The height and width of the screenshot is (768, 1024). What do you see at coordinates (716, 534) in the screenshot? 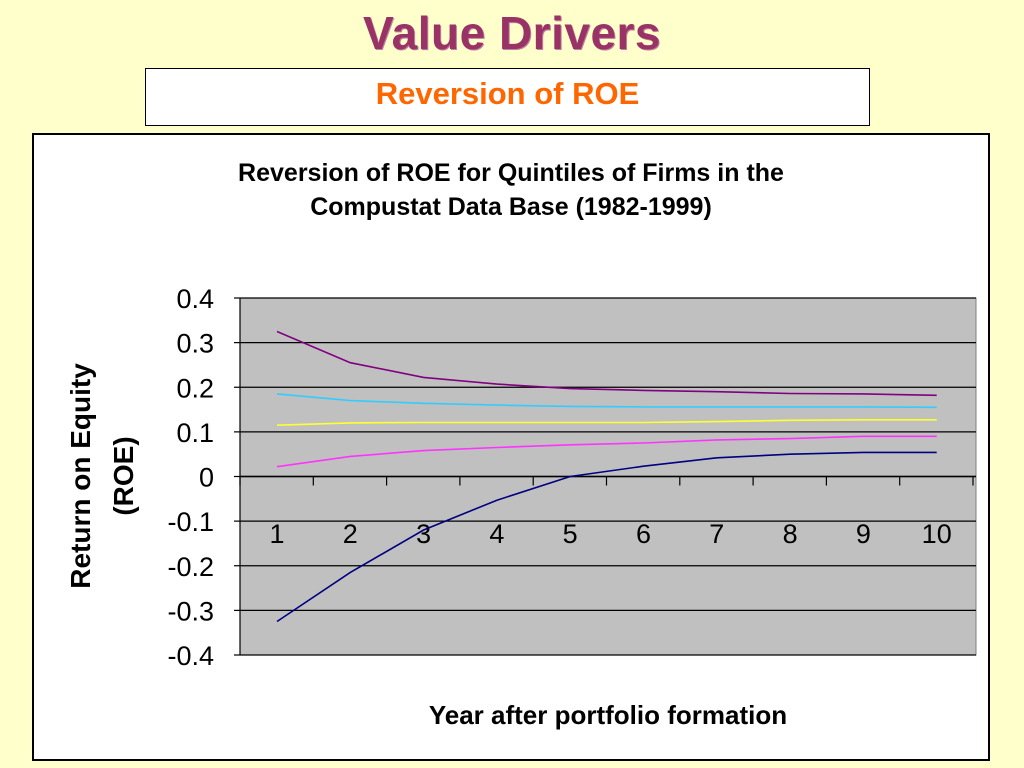
I see `x-tick-label: 7` at bounding box center [716, 534].